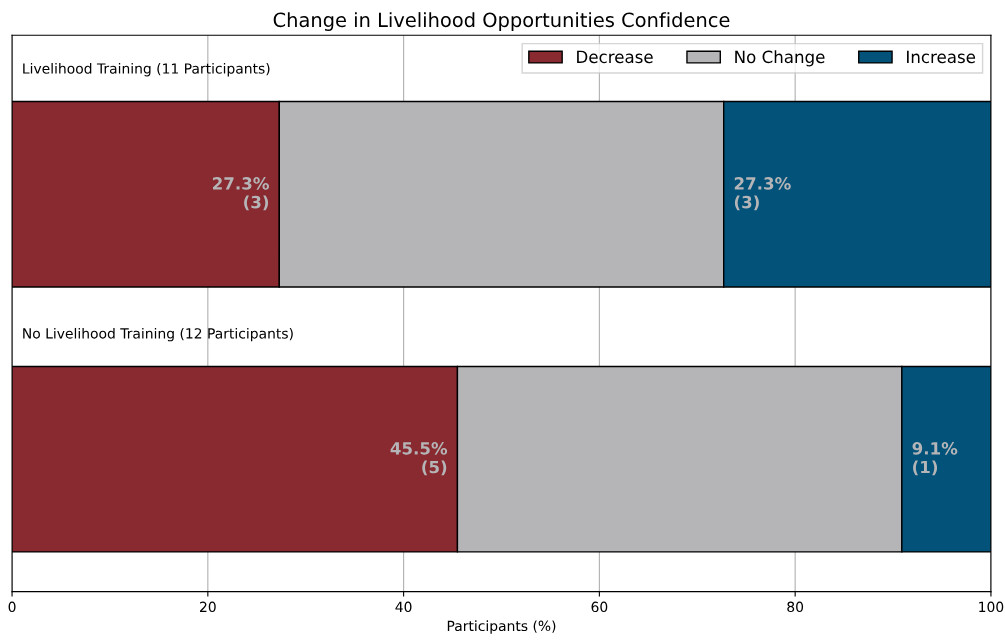 This screenshot has height=641, width=1005. Describe the element at coordinates (615, 57) in the screenshot. I see `legend-label: Decrease` at that location.